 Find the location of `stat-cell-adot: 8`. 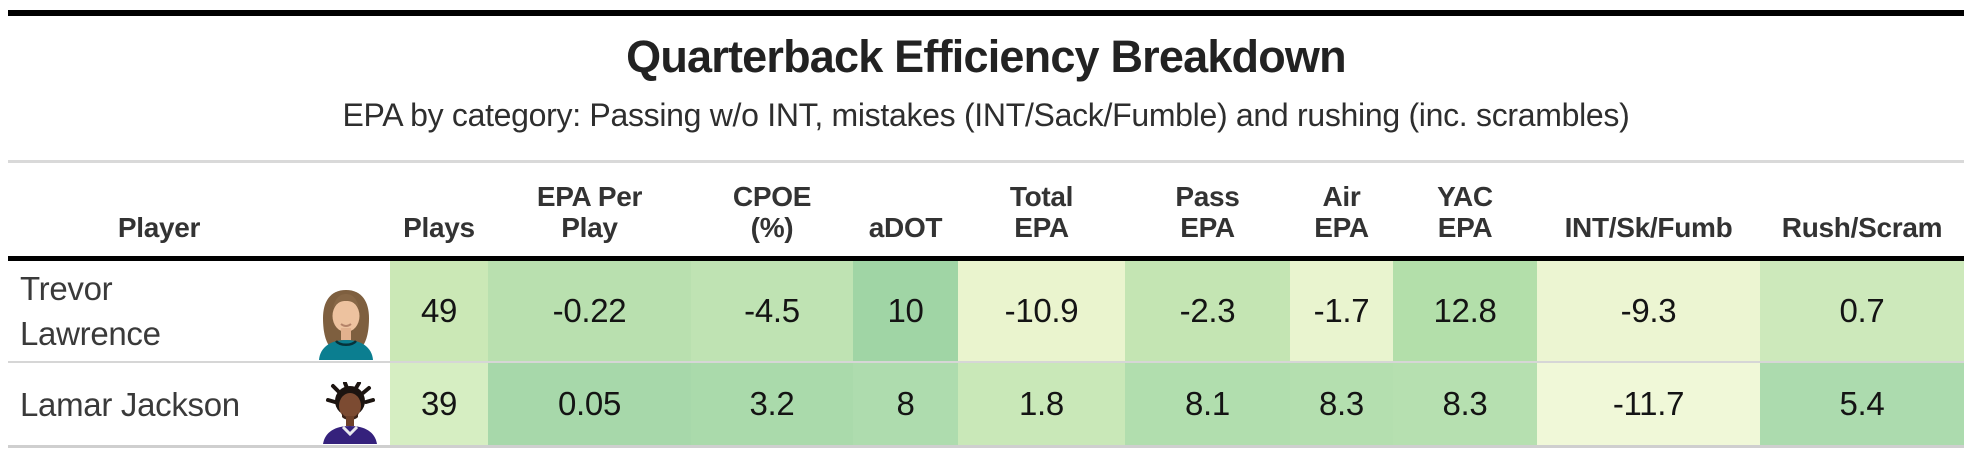

stat-cell-adot: 8 is located at coordinates (905, 405).